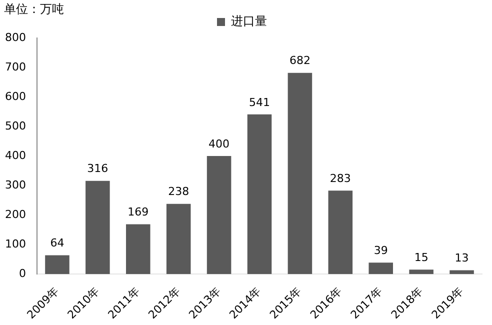 Image resolution: width=492 pixels, height=325 pixels. What do you see at coordinates (421, 257) in the screenshot?
I see `data-label: 15` at bounding box center [421, 257].